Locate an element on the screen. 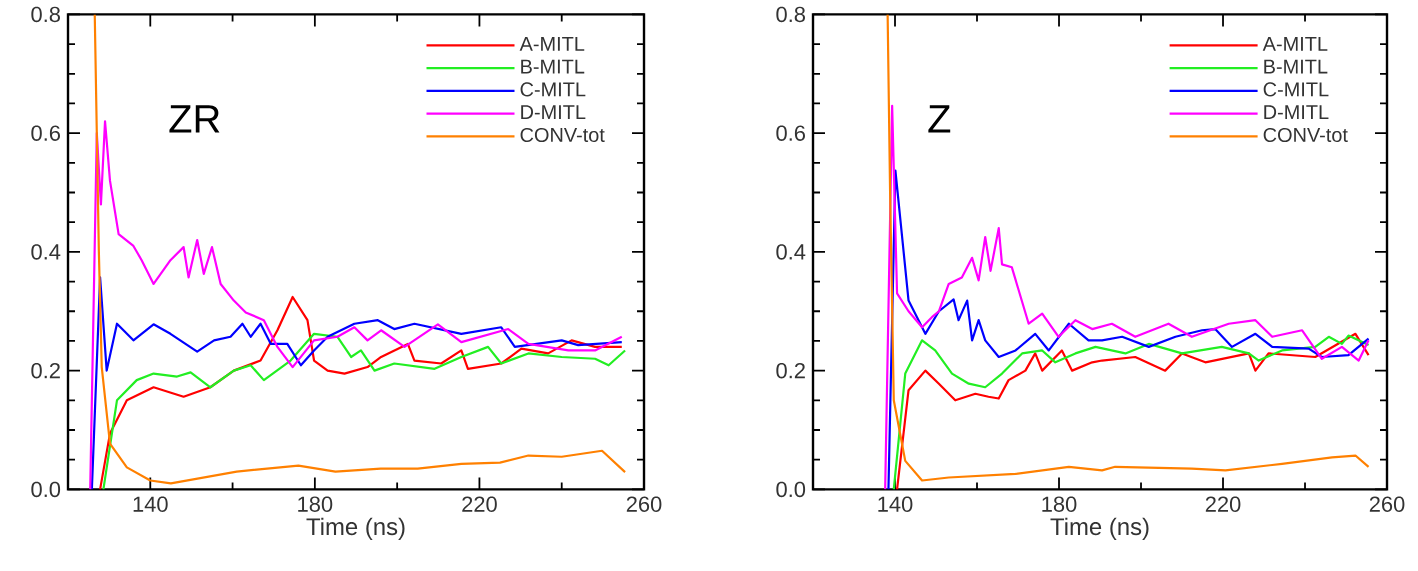  annotation: Z is located at coordinates (939, 119).